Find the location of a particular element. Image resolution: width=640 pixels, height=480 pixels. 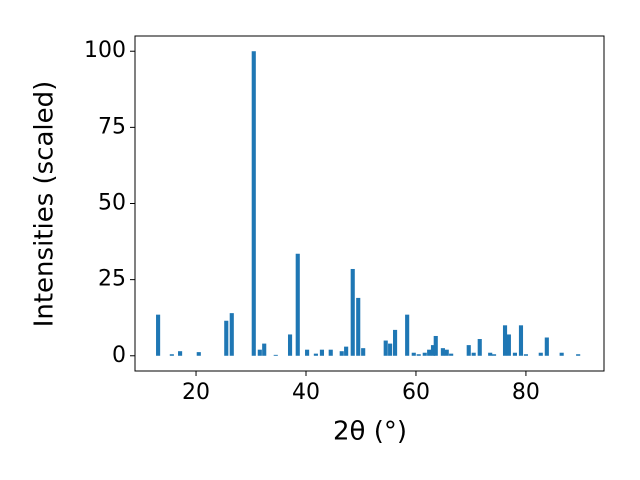

x-tick-label: 60 is located at coordinates (416, 392).